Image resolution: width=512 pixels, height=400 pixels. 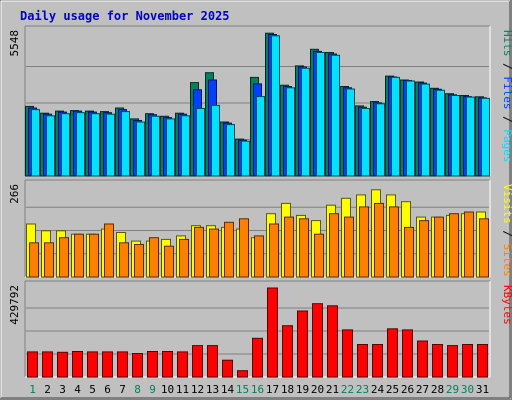 What do you see at coordinates (137, 389) in the screenshot?
I see `day-label-8: 8` at bounding box center [137, 389].